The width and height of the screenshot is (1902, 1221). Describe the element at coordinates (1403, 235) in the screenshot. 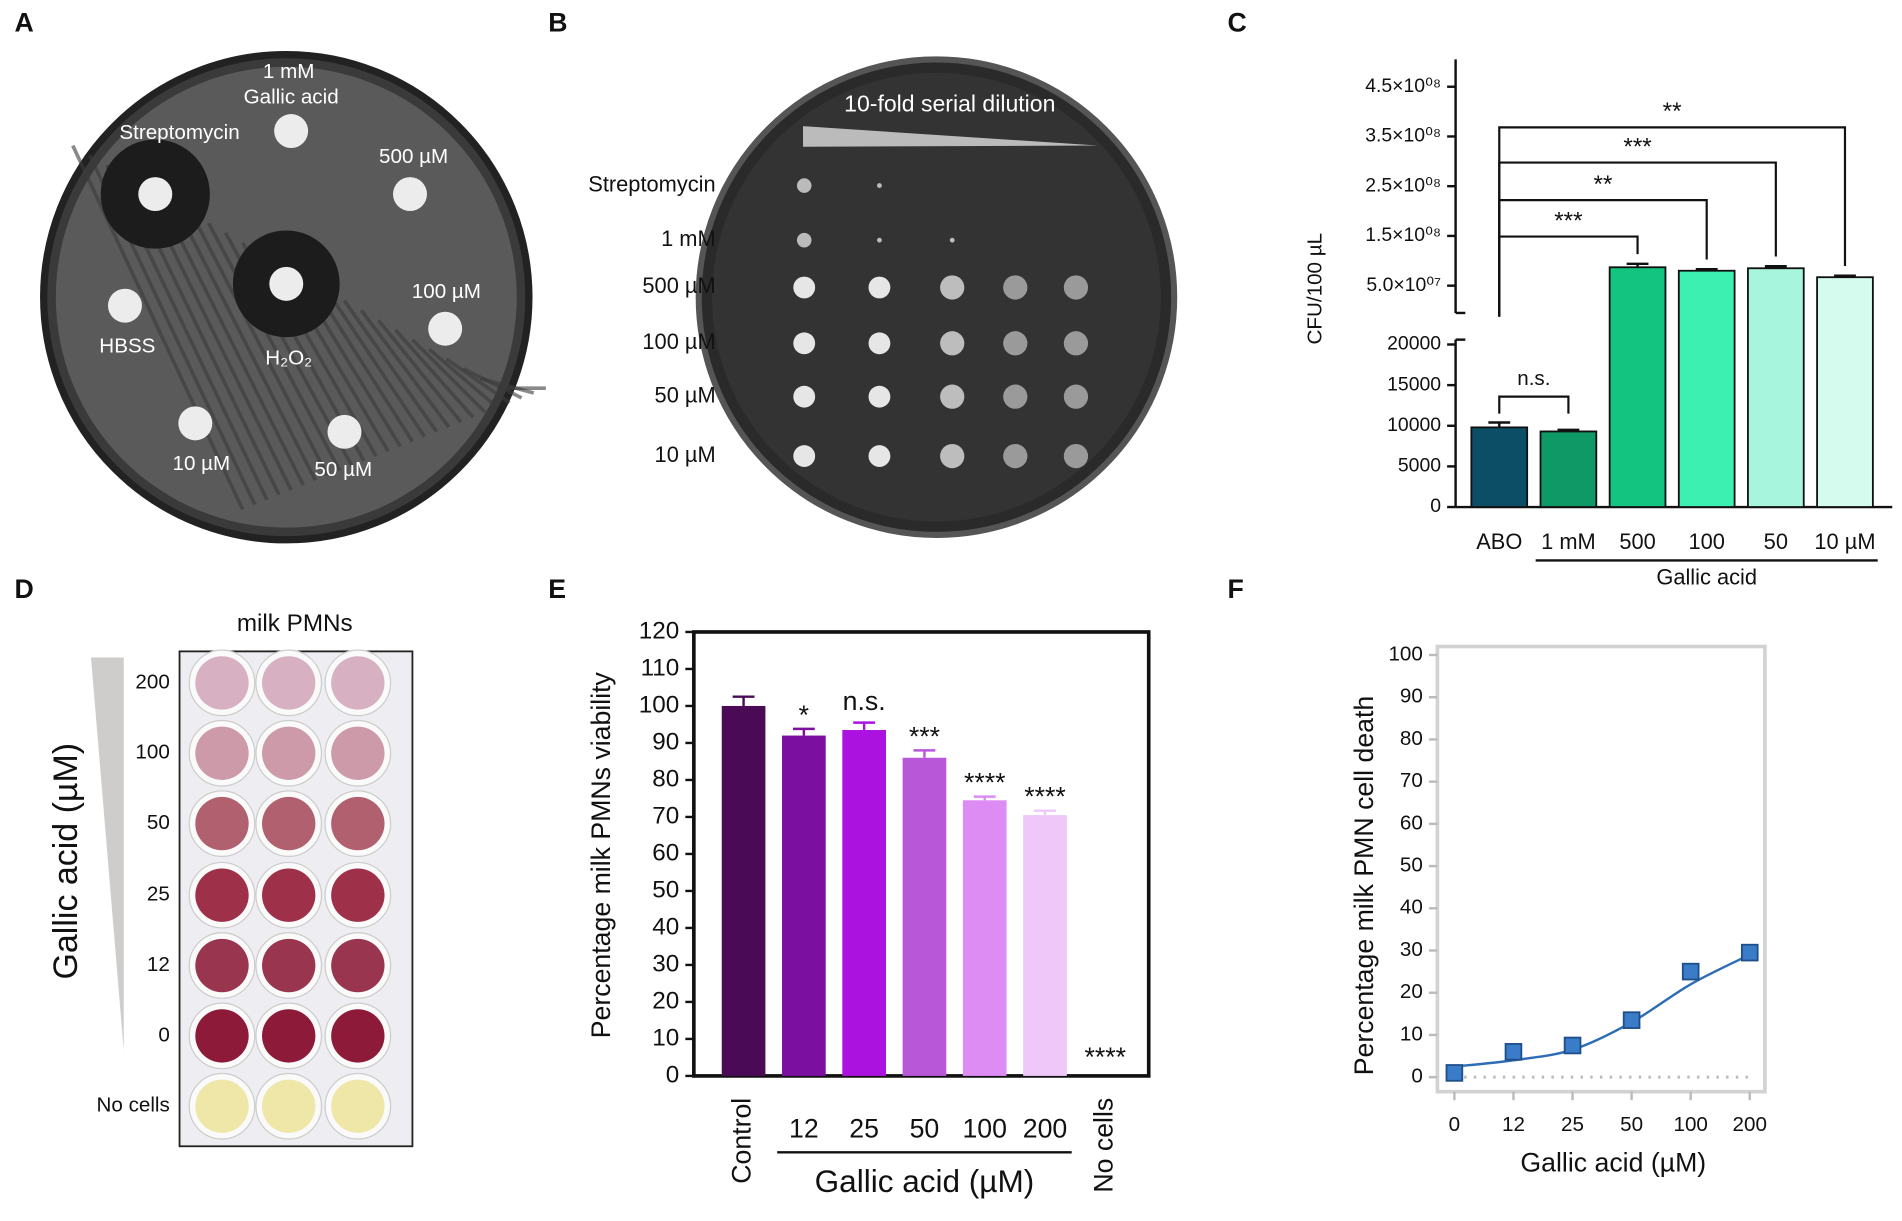

I see `y-tick-label: 1.5×10⁰⁸` at that location.